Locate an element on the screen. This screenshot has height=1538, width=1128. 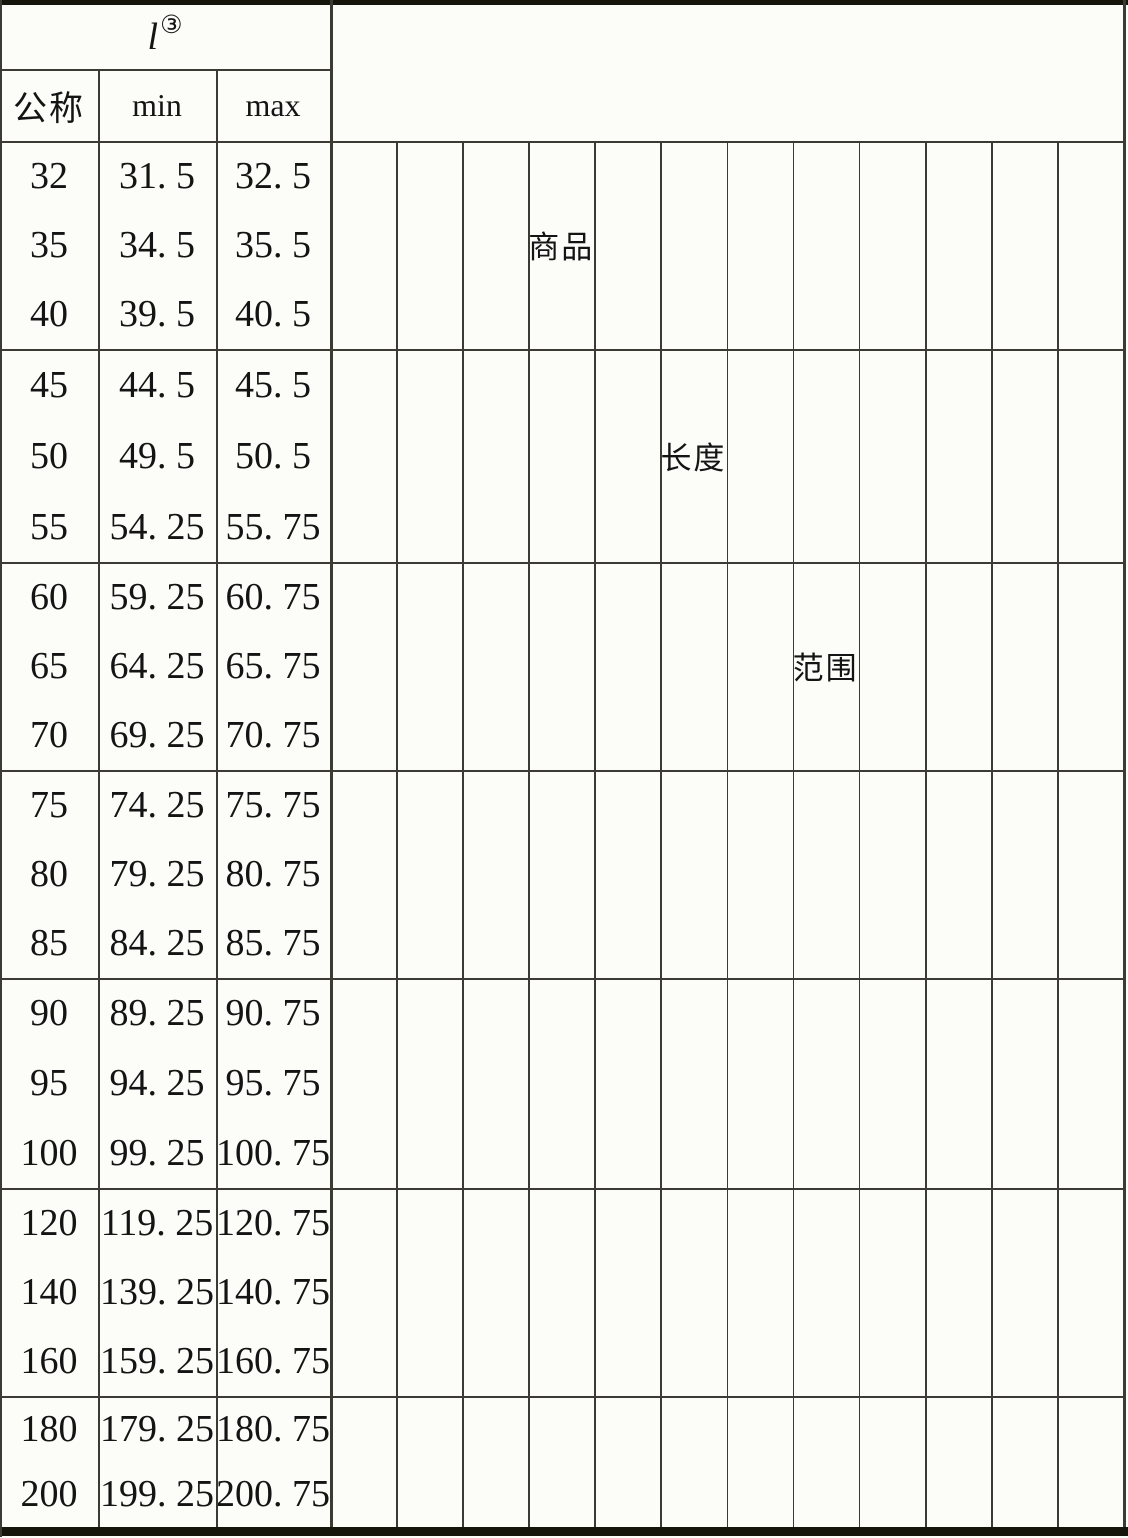
max-cell: 200. 75 is located at coordinates (273, 1494).